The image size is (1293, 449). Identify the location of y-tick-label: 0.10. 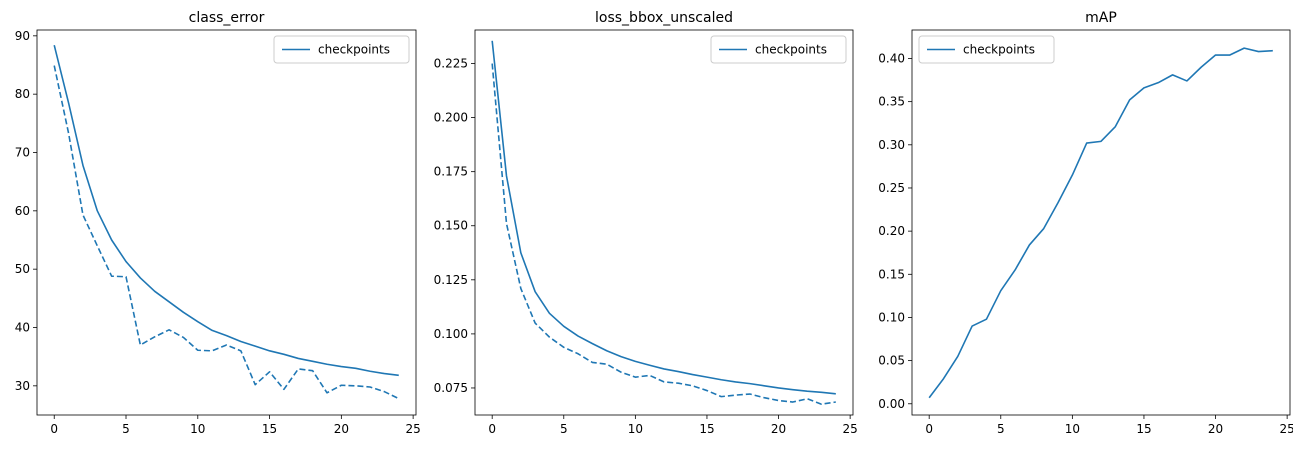
(891, 317).